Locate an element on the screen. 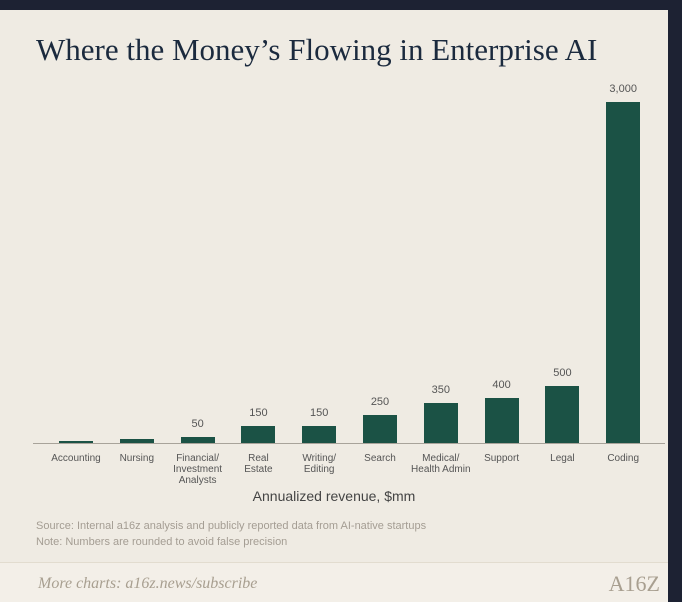 This screenshot has height=602, width=682. logo: A16Z is located at coordinates (634, 583).